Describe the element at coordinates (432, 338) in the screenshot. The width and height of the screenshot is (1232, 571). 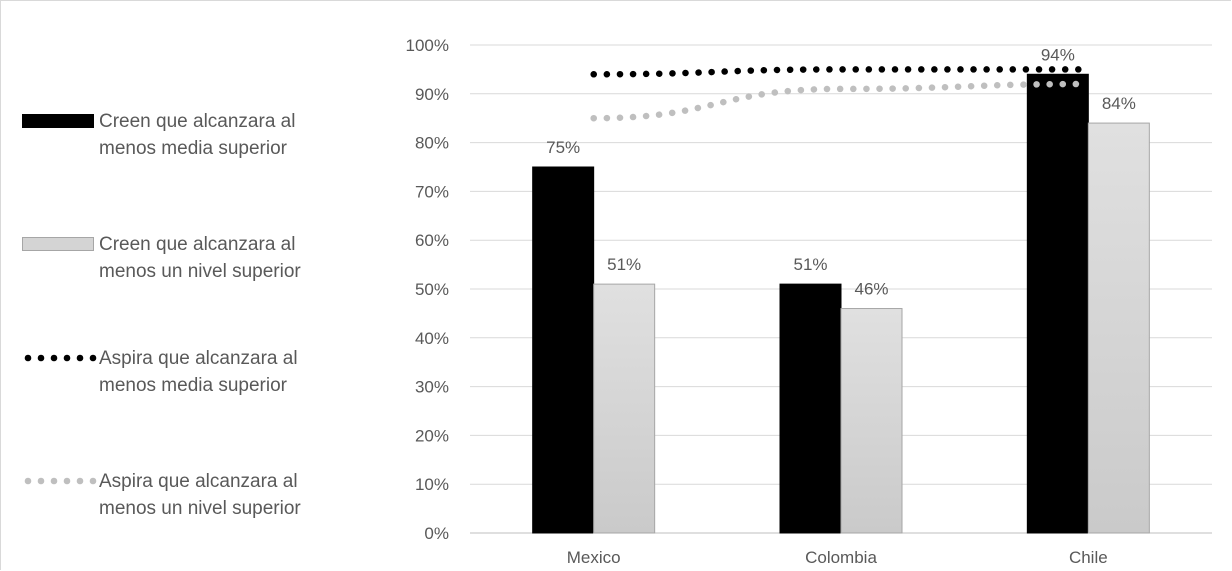
I see `y-tick-label: 40%` at that location.